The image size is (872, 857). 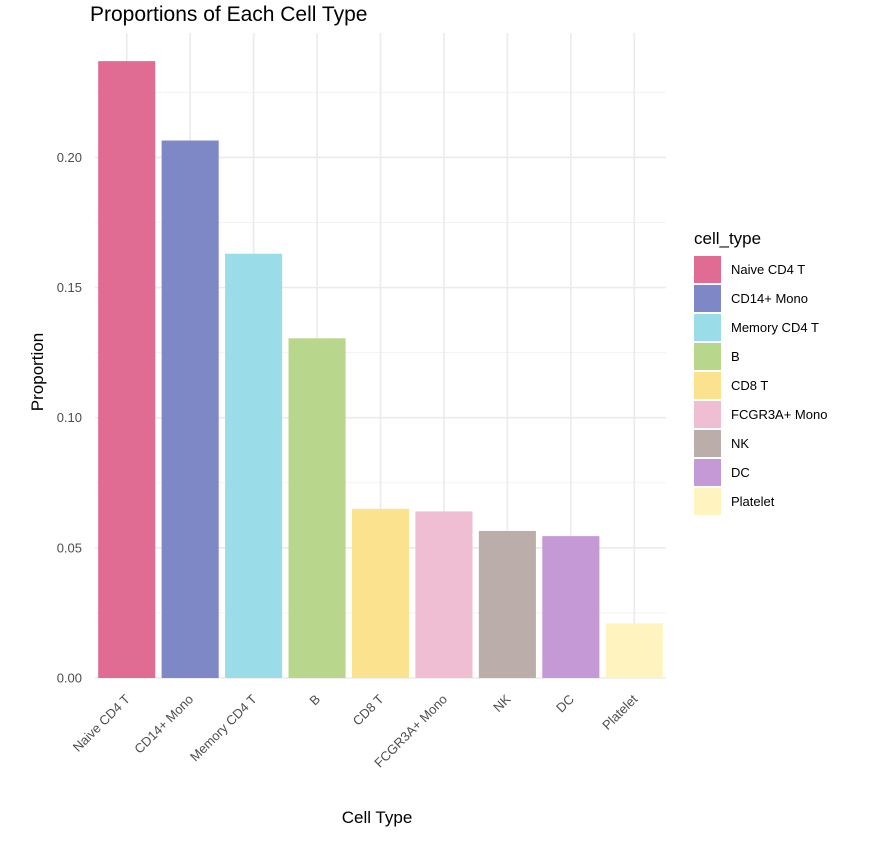 I want to click on y-axis-ticks: 0.00 0.05 0.10 0.15 0.20, so click(x=69, y=418).